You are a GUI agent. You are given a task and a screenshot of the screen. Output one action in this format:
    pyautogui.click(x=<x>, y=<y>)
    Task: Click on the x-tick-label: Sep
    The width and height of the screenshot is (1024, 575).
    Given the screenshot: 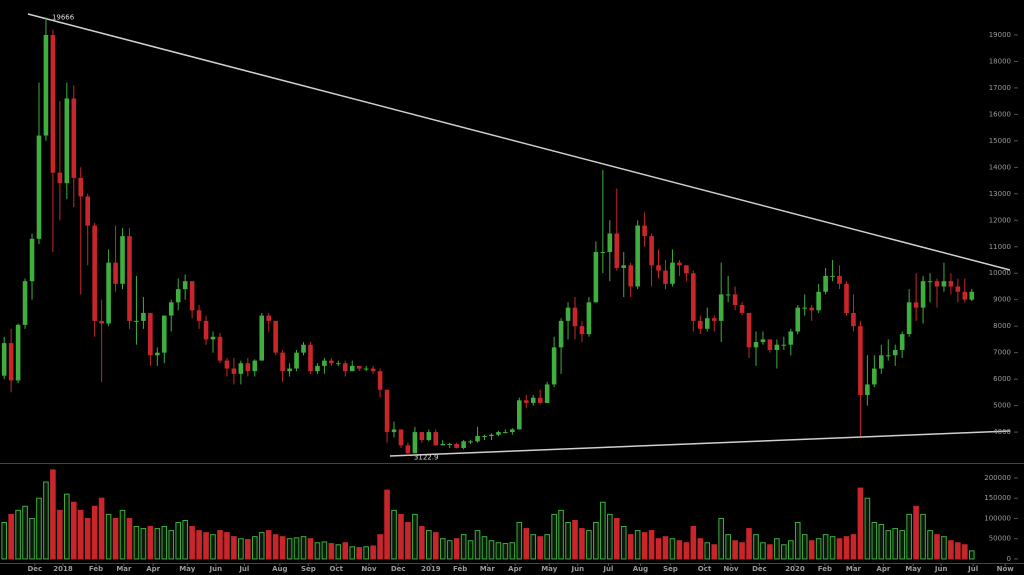 What is the action you would take?
    pyautogui.click(x=670, y=569)
    